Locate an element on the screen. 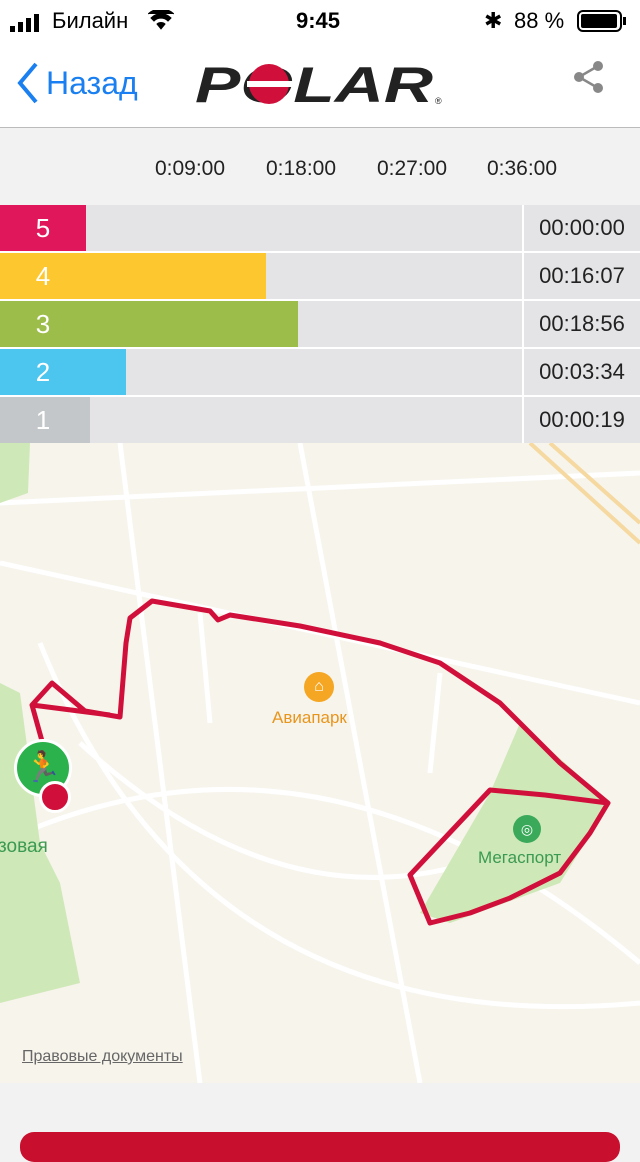  zone-time: 00:00:19 is located at coordinates (581, 420).